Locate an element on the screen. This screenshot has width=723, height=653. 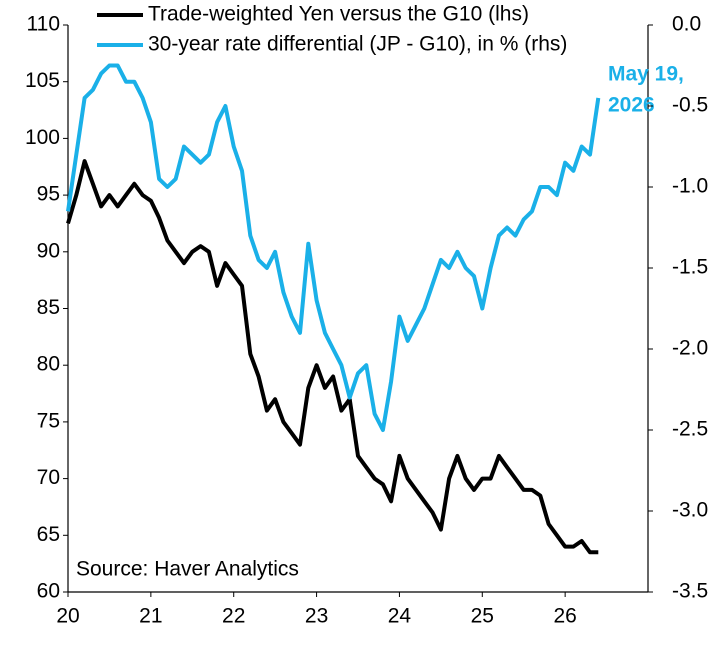
y-tick-label: 90 is located at coordinates (48, 250).